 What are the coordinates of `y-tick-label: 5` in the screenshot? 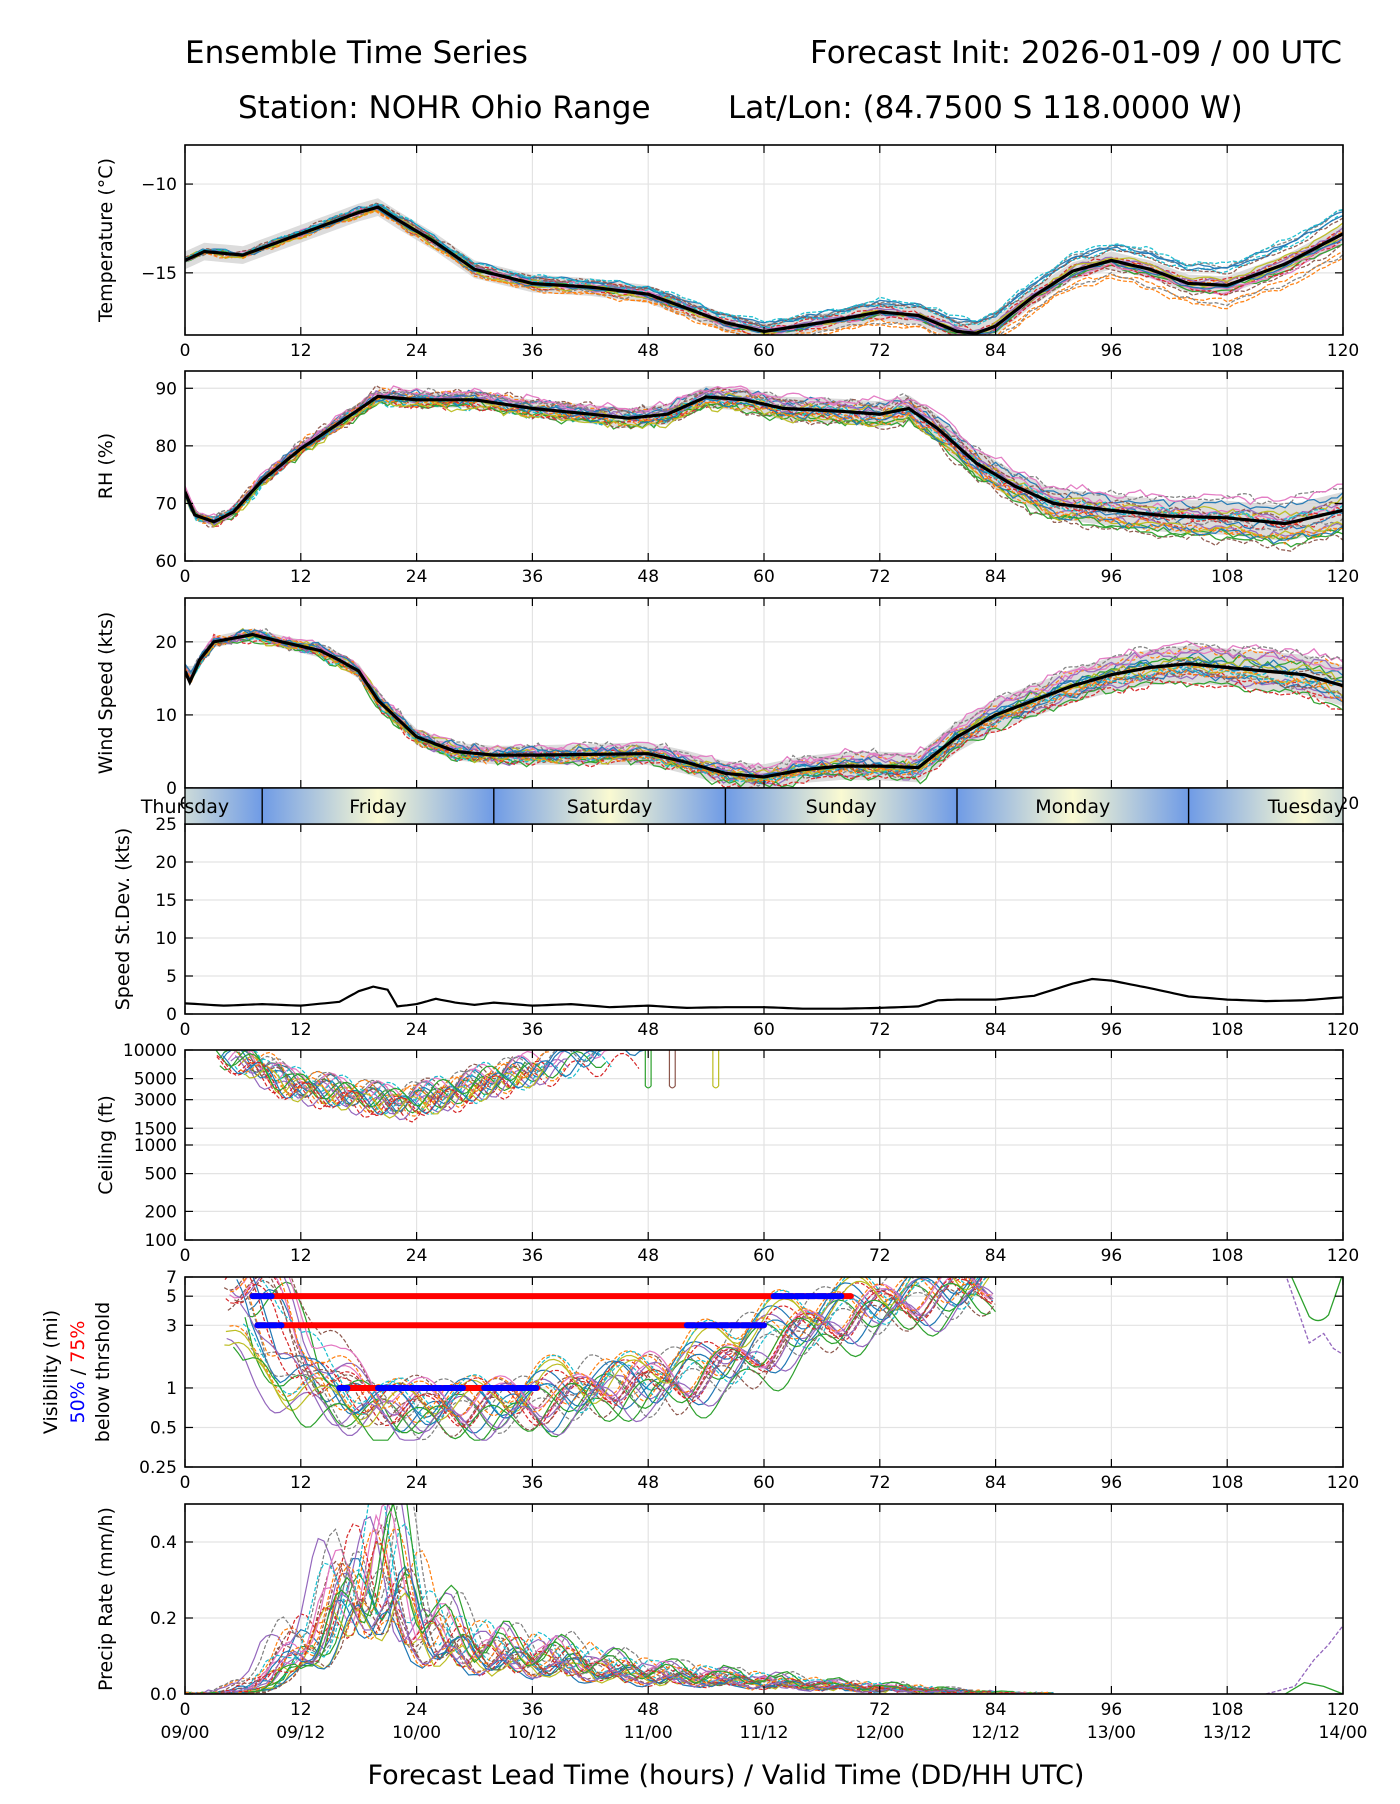 It's located at (171, 1297).